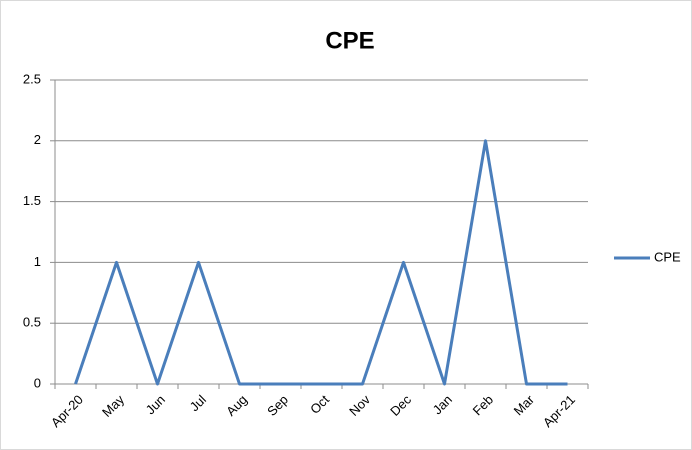  What do you see at coordinates (32, 78) in the screenshot?
I see `y-tick-label: 2.5` at bounding box center [32, 78].